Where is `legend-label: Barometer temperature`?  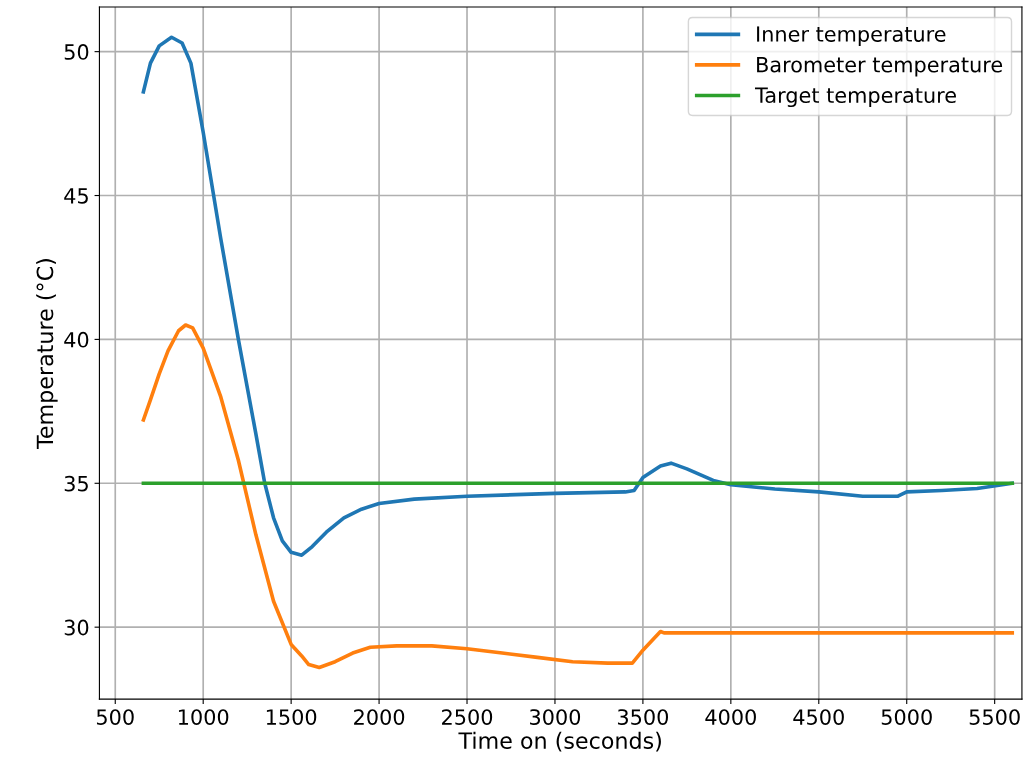
legend-label: Barometer temperature is located at coordinates (880, 67).